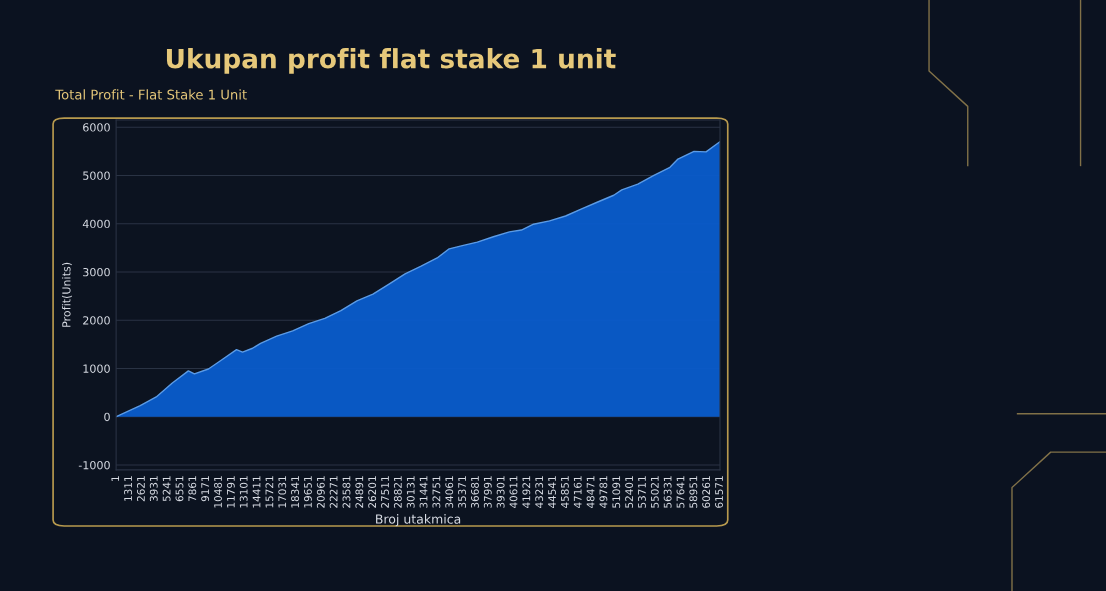  Describe the element at coordinates (205, 489) in the screenshot. I see `x-tick-label: 9171` at that location.